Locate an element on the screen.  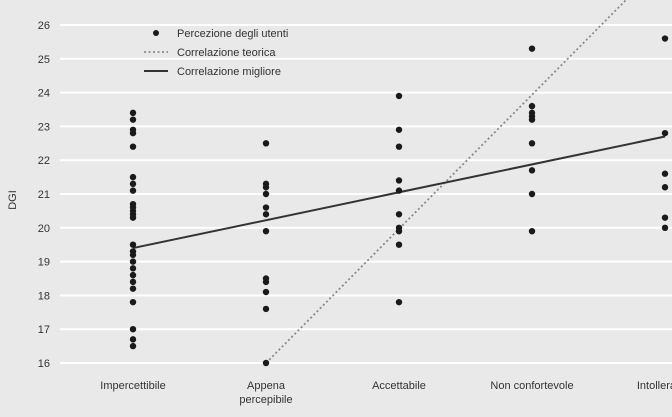
y-tick-label: 16 is located at coordinates (44, 364).